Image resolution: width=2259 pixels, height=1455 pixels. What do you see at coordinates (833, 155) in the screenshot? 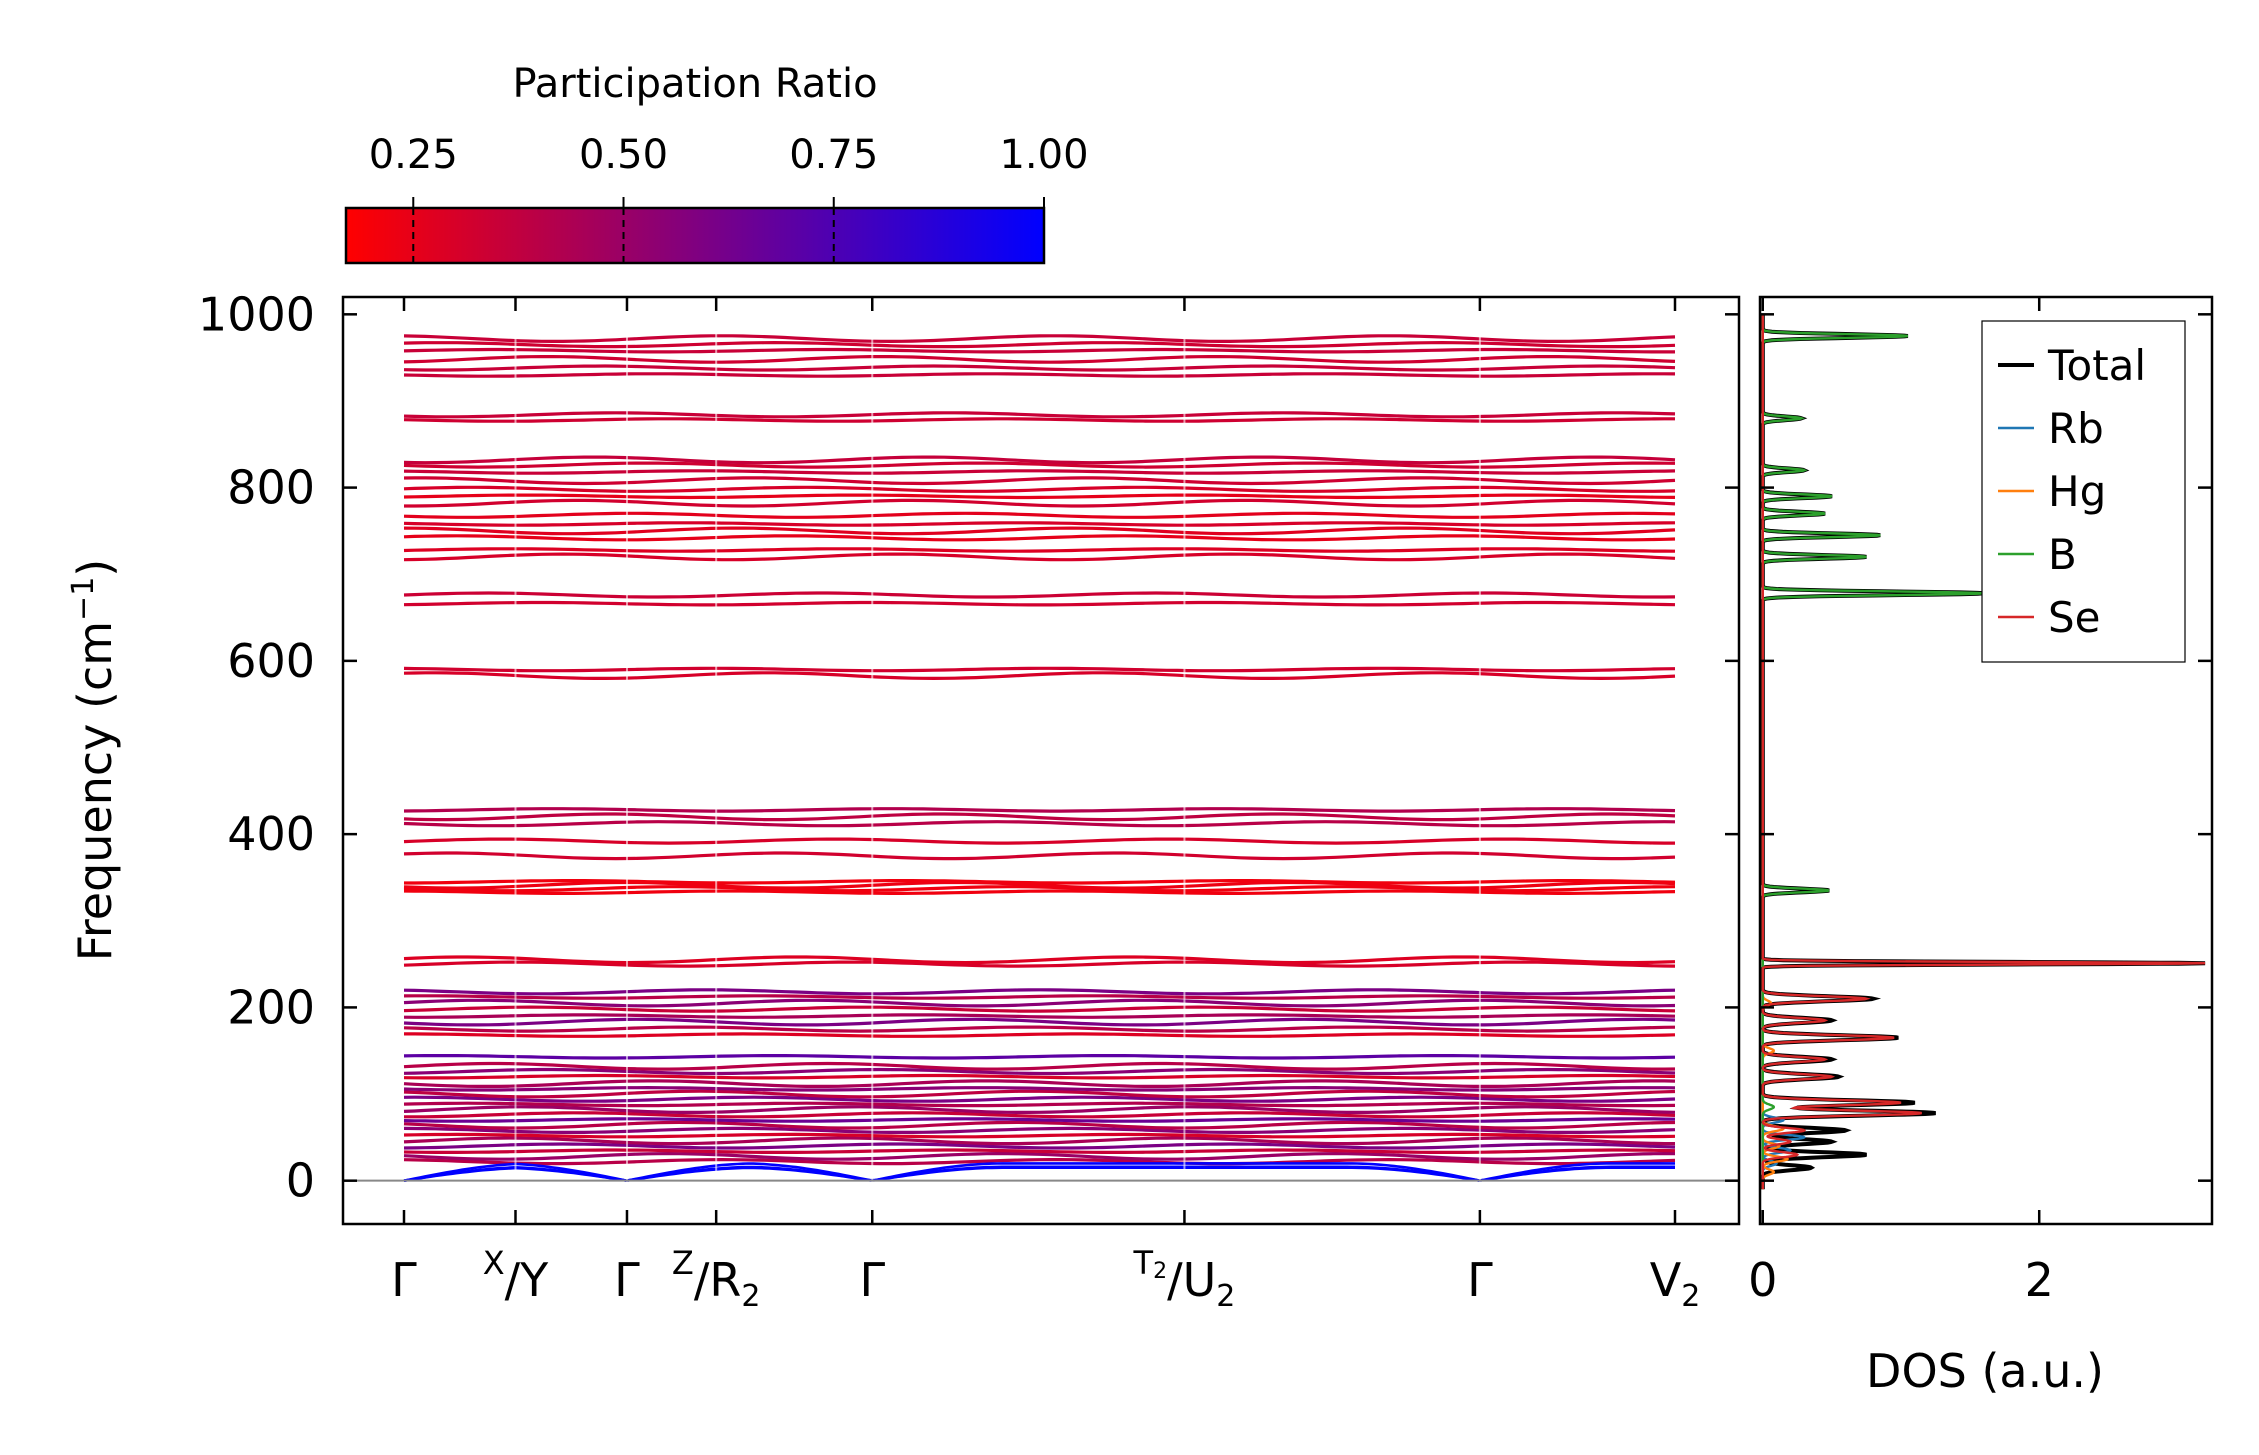
I see `colorbar-tick-label: 0.75` at bounding box center [833, 155].